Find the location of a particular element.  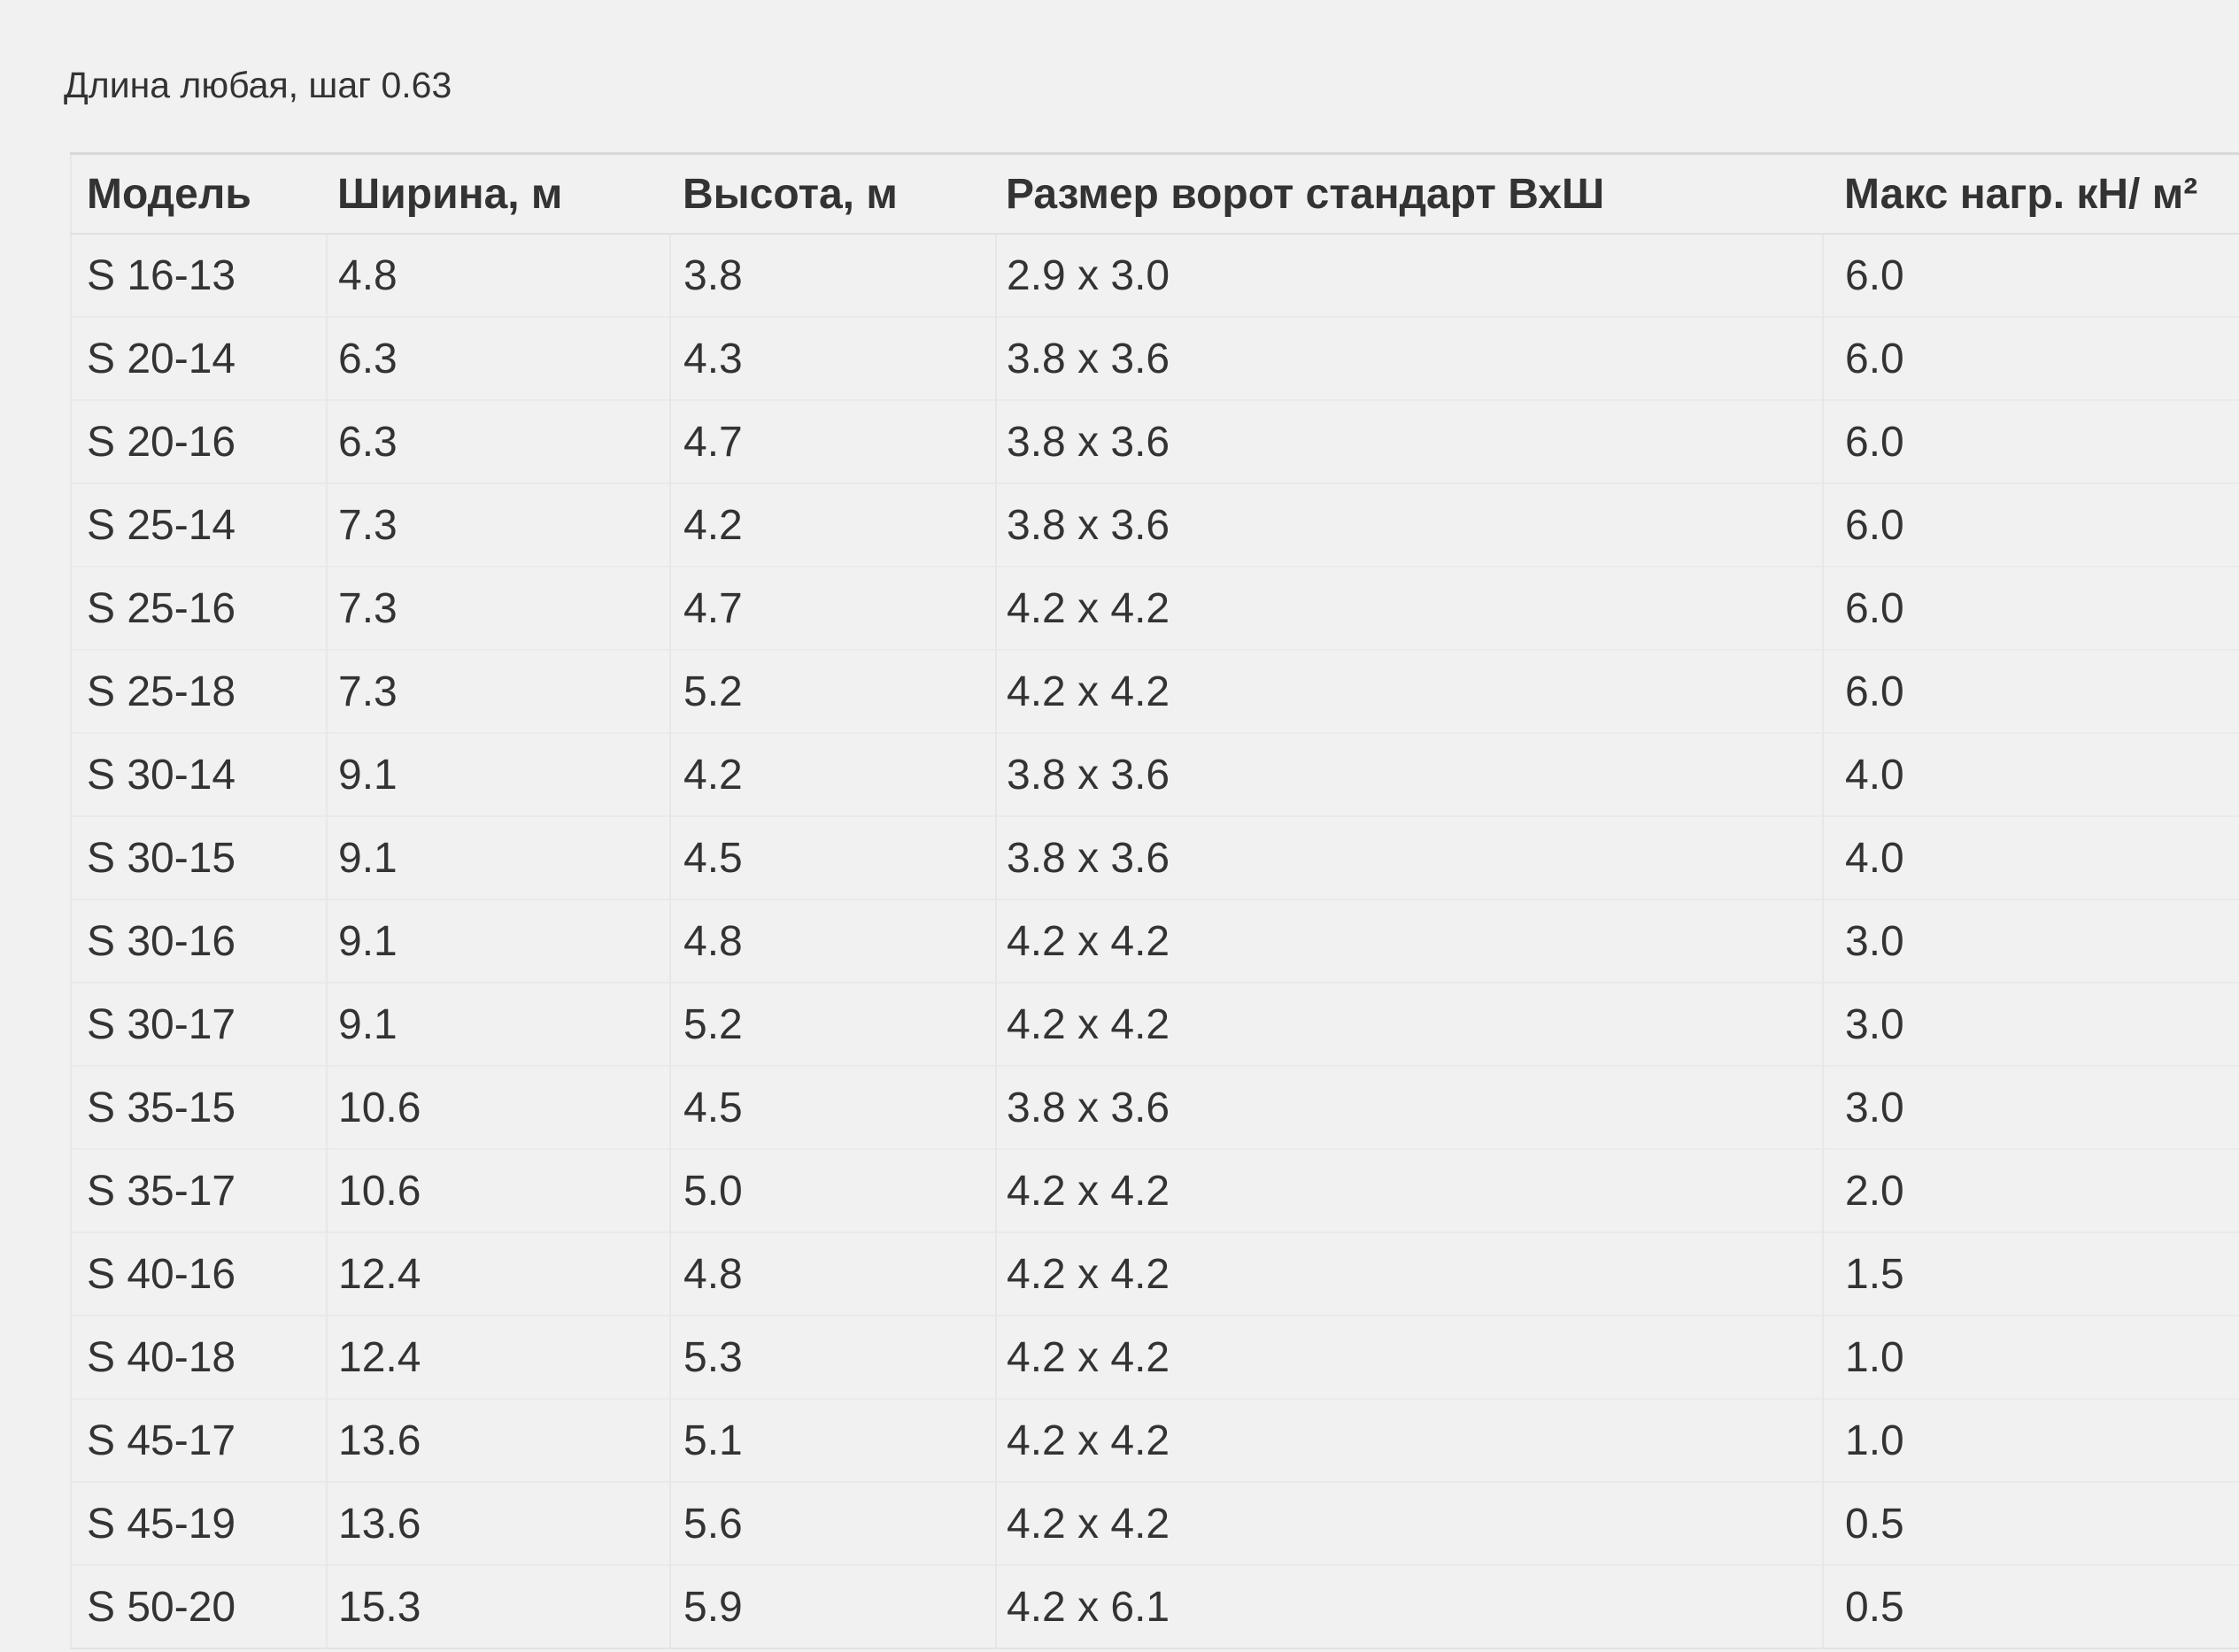

length-step-note: Длина любая, шаг 0.63 is located at coordinates (258, 85).